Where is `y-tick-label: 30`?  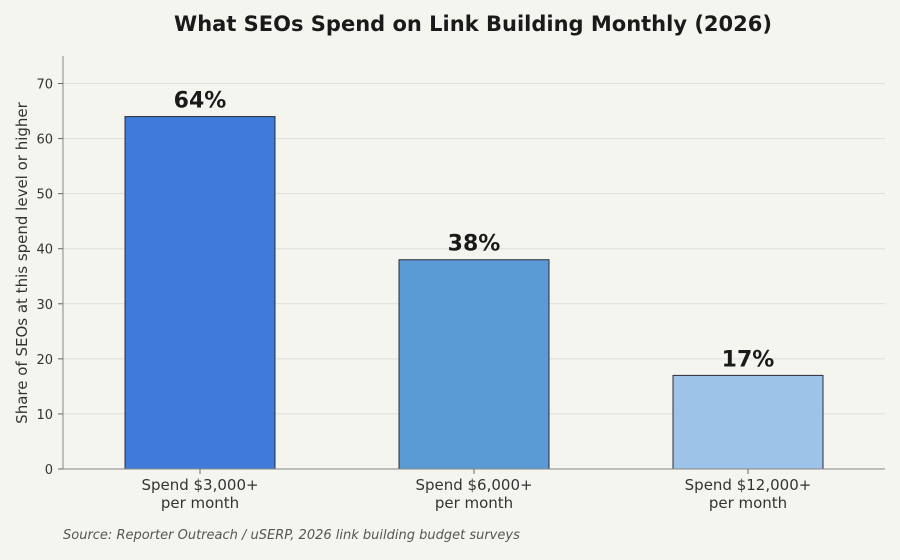
y-tick-label: 30 is located at coordinates (44, 305).